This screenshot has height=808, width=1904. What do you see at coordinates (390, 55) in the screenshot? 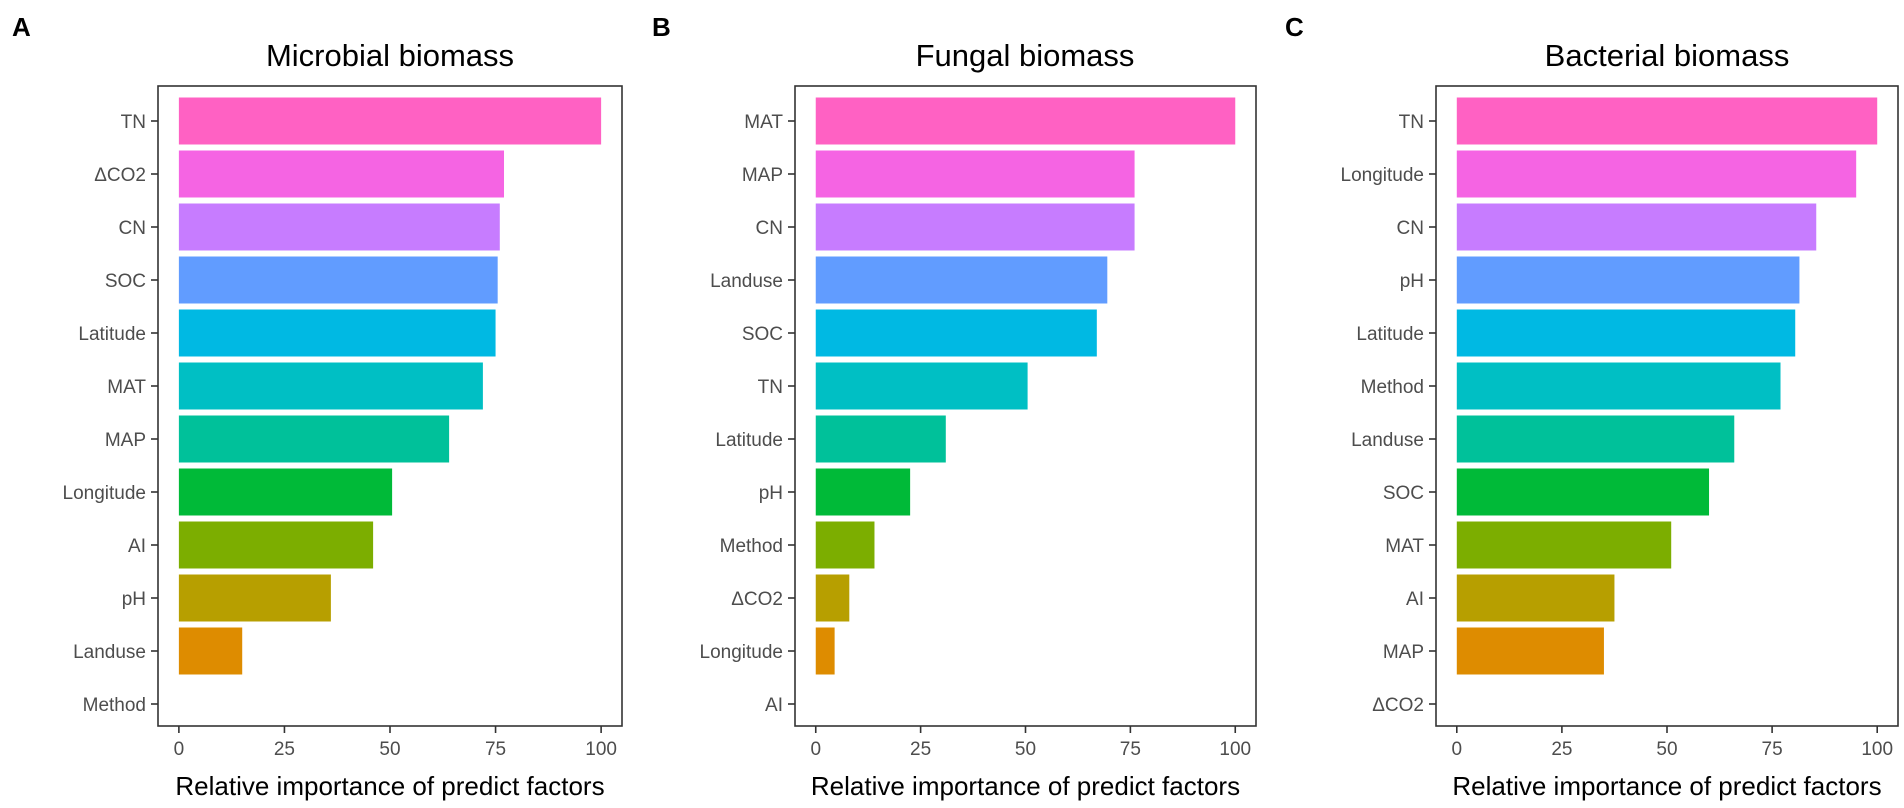
I see `chart-title: Microbial biomass` at bounding box center [390, 55].